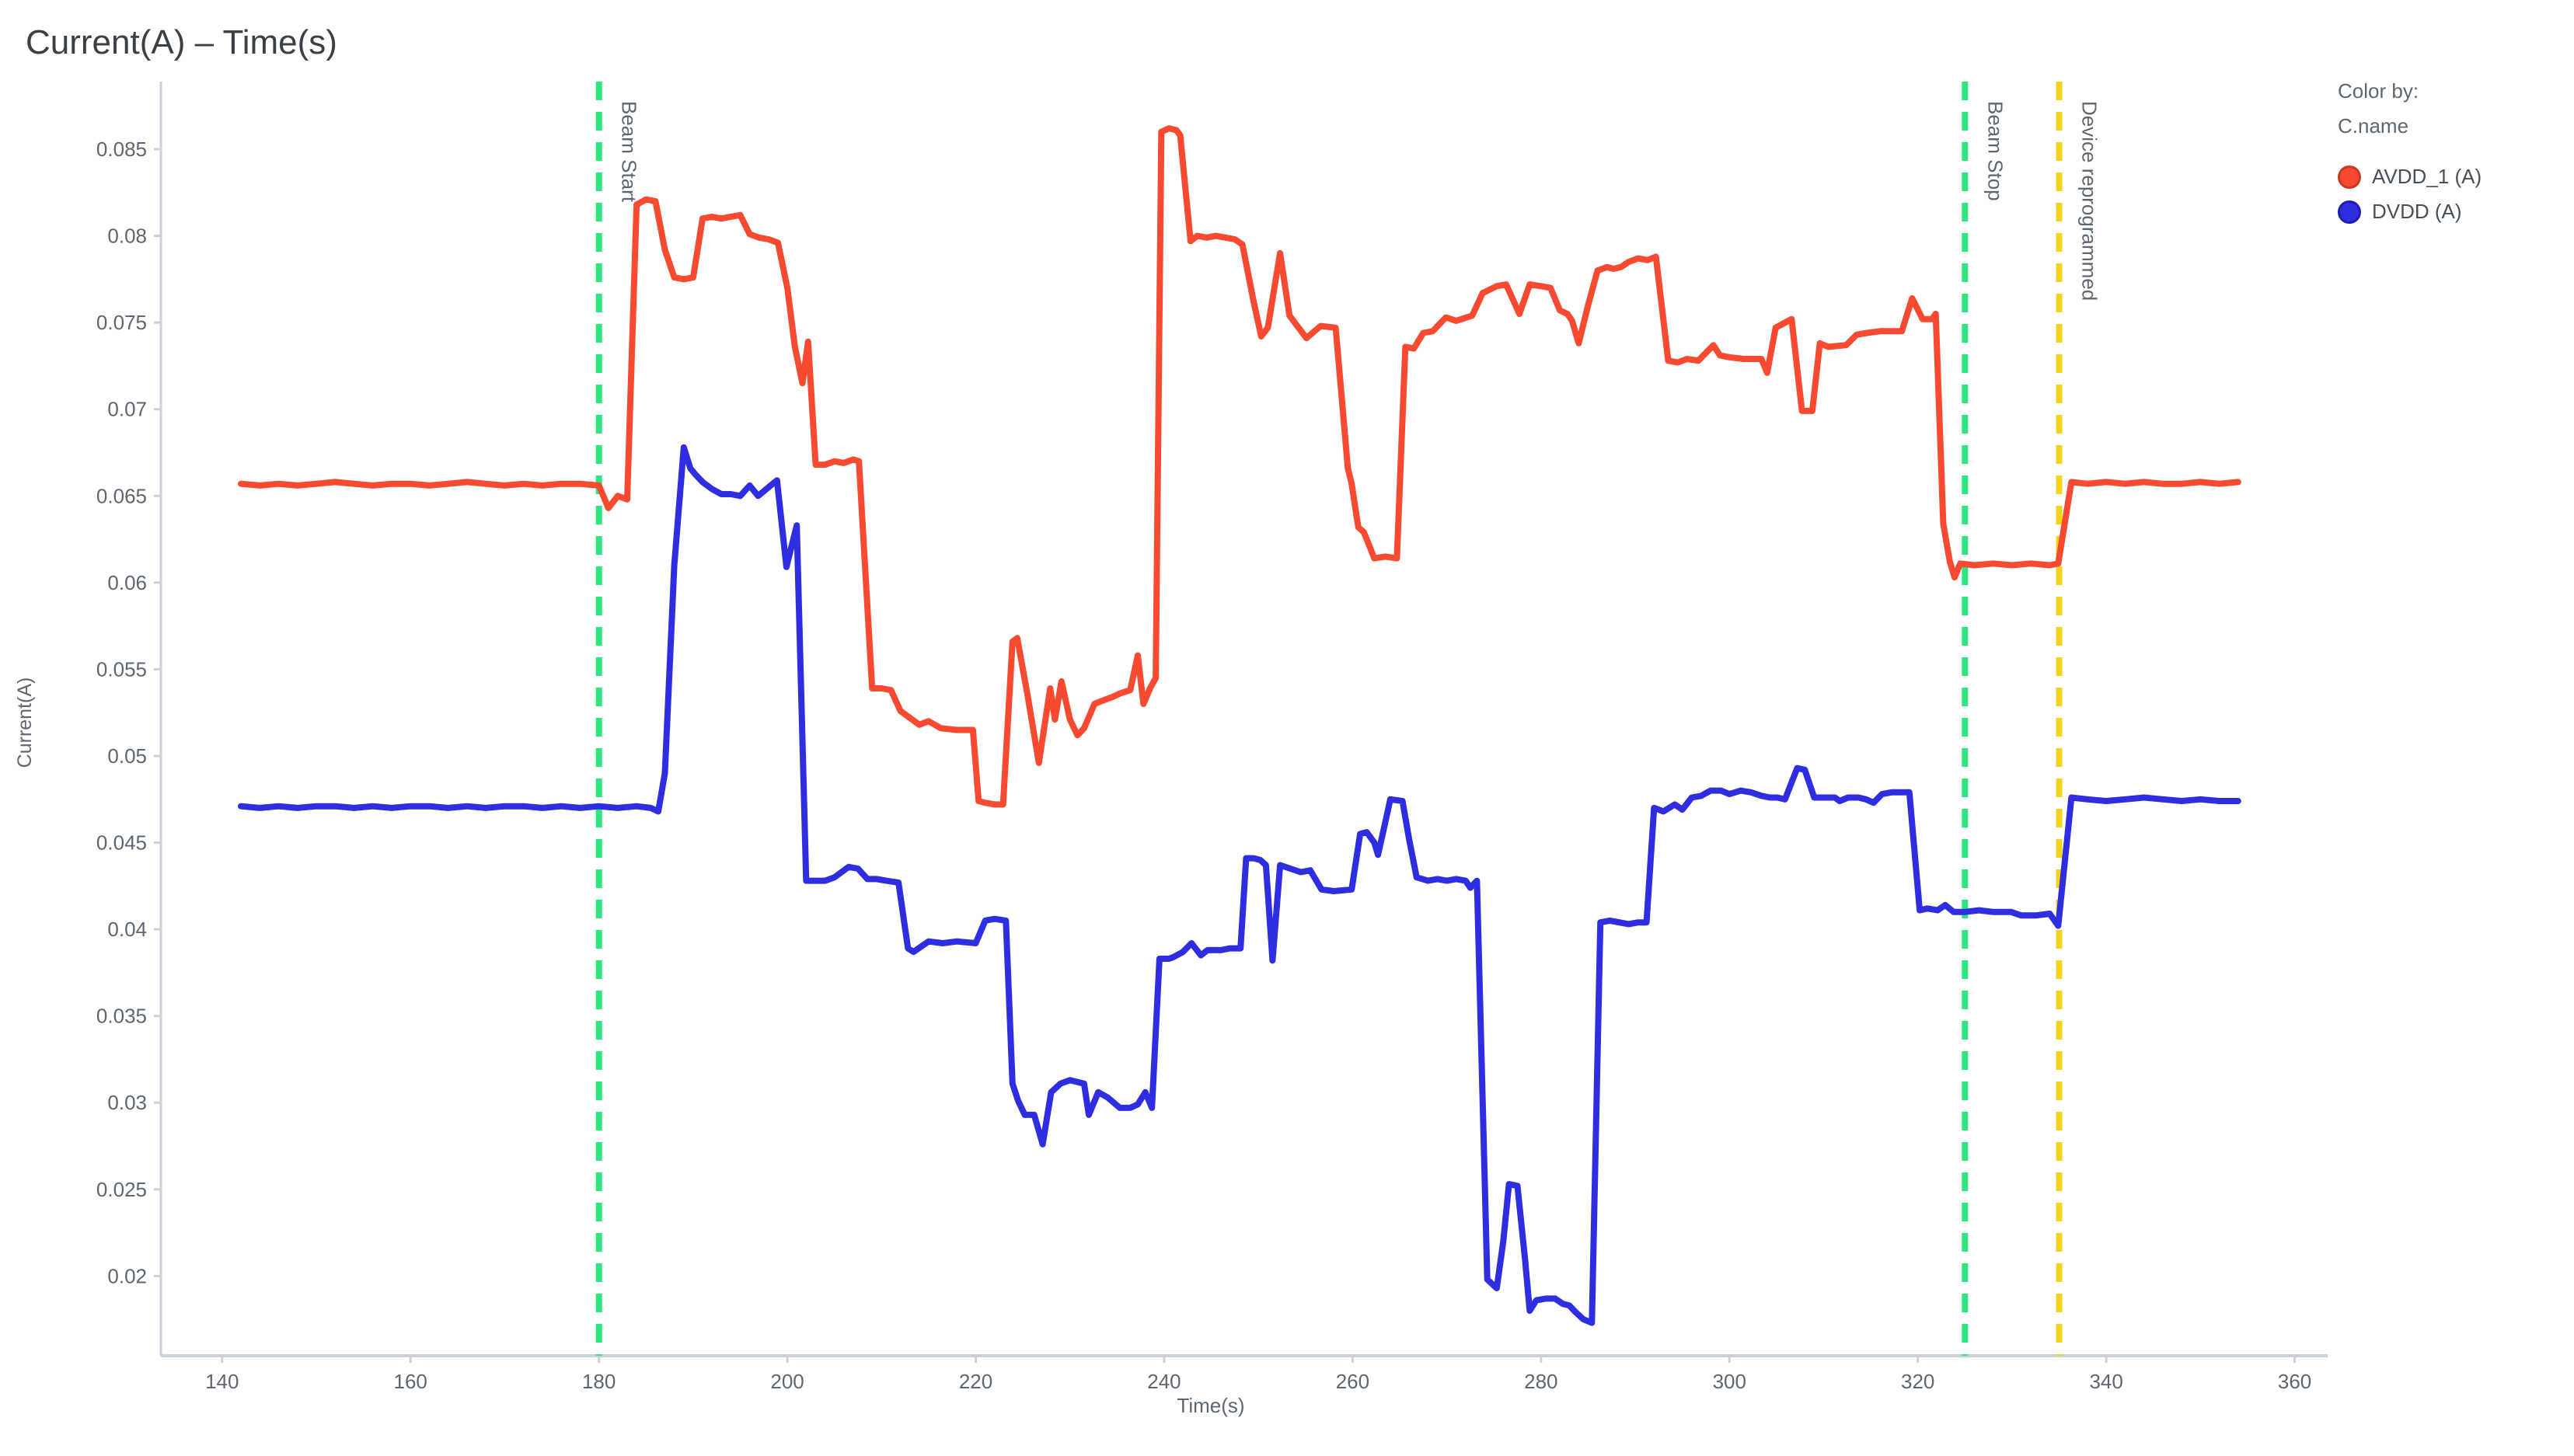  I want to click on x-tick-label: 300, so click(1729, 1382).